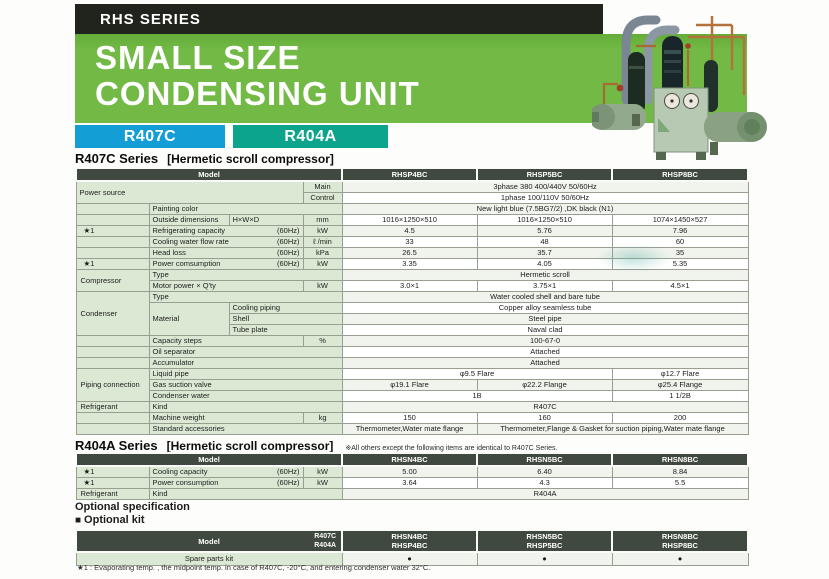 Image resolution: width=829 pixels, height=579 pixels. Describe the element at coordinates (409, 253) in the screenshot. I see `head-loss-rhsp4bc: 26.5` at that location.